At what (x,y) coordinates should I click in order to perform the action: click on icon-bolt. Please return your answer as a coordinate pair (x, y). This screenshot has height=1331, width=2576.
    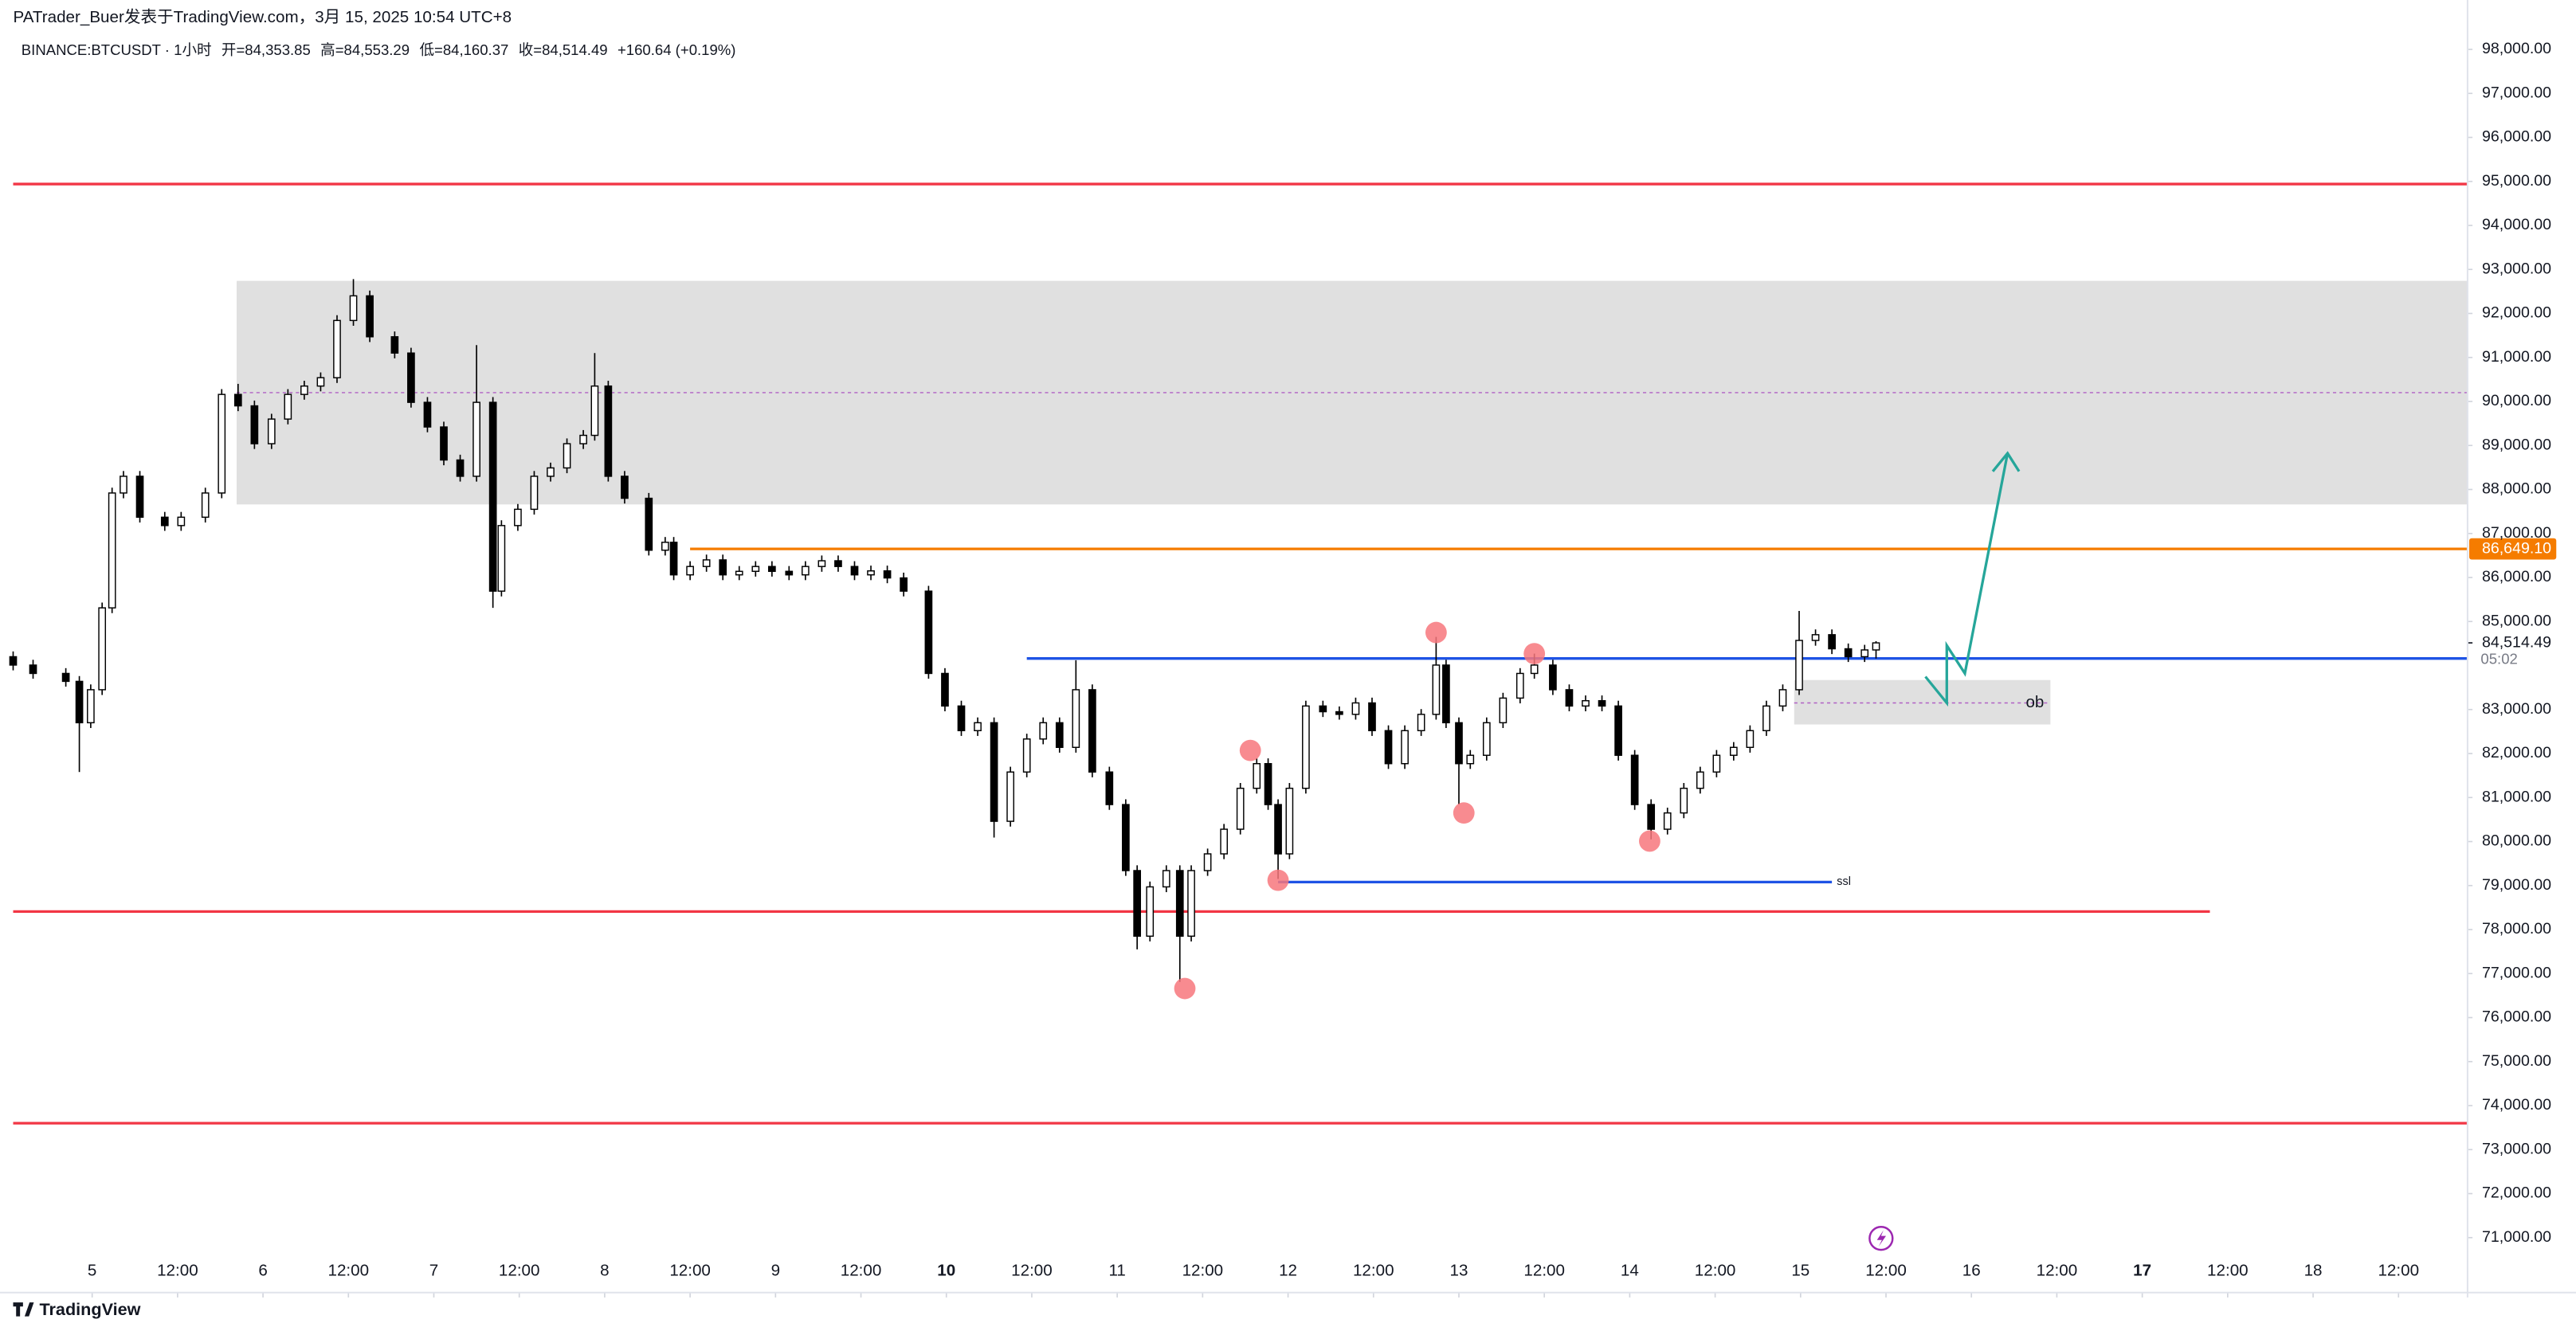
    Looking at the image, I should click on (1881, 1238).